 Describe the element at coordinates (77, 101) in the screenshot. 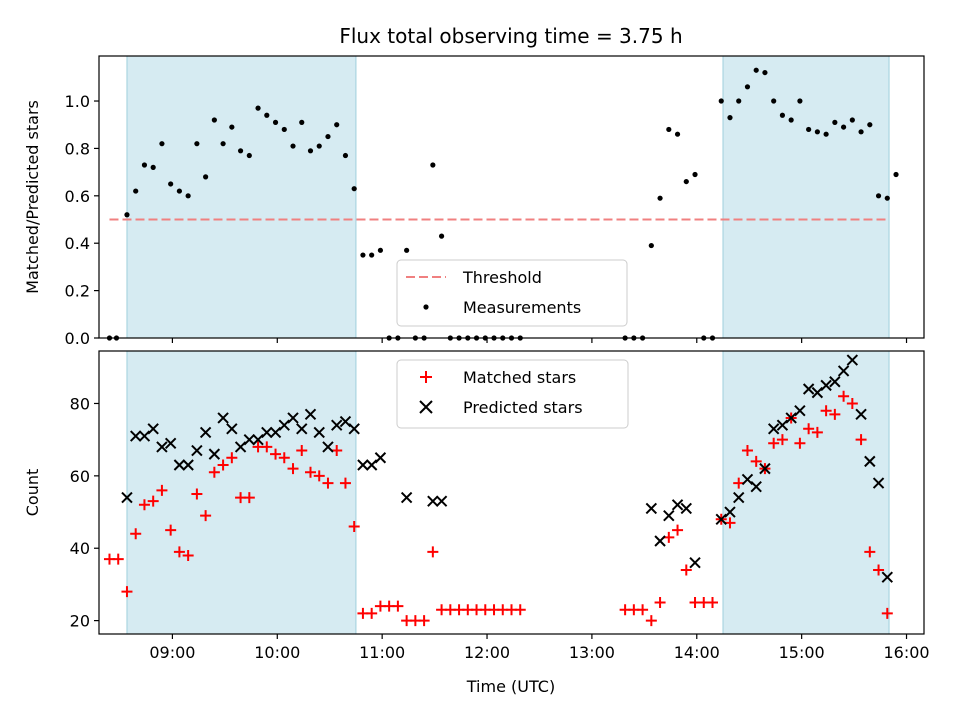

I see `y-tick-label: 1.0` at that location.